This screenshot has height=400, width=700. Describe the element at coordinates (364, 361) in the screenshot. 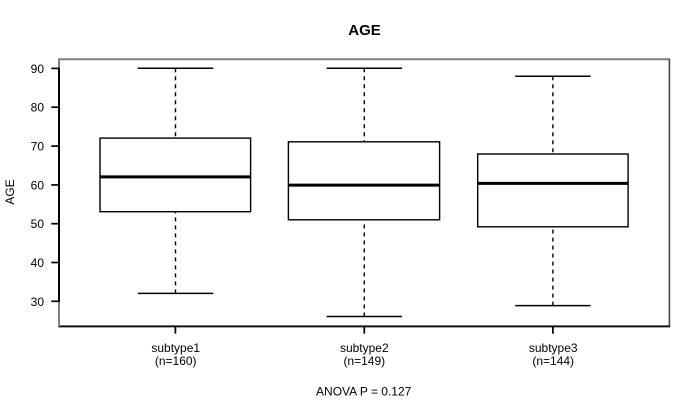

I see `svg-text: (n=149)` at that location.